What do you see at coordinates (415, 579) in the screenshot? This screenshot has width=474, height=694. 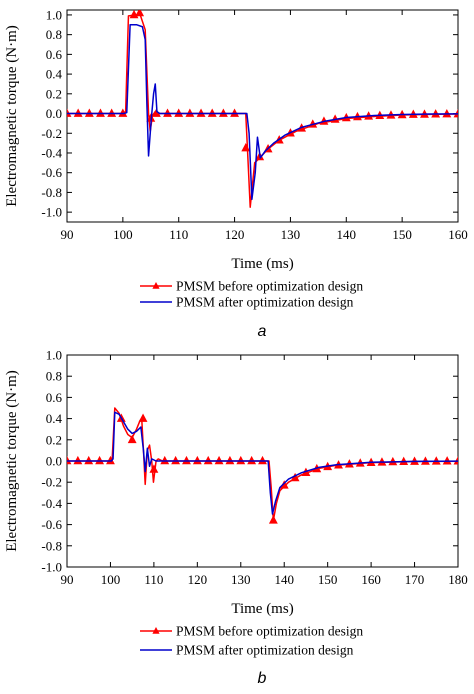 I see `x-tick-label: 170` at bounding box center [415, 579].